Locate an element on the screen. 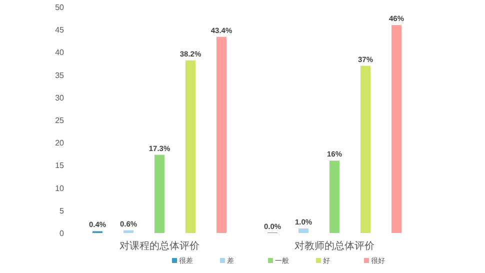 This screenshot has width=485, height=273. y-tick-label: 25 is located at coordinates (60, 120).